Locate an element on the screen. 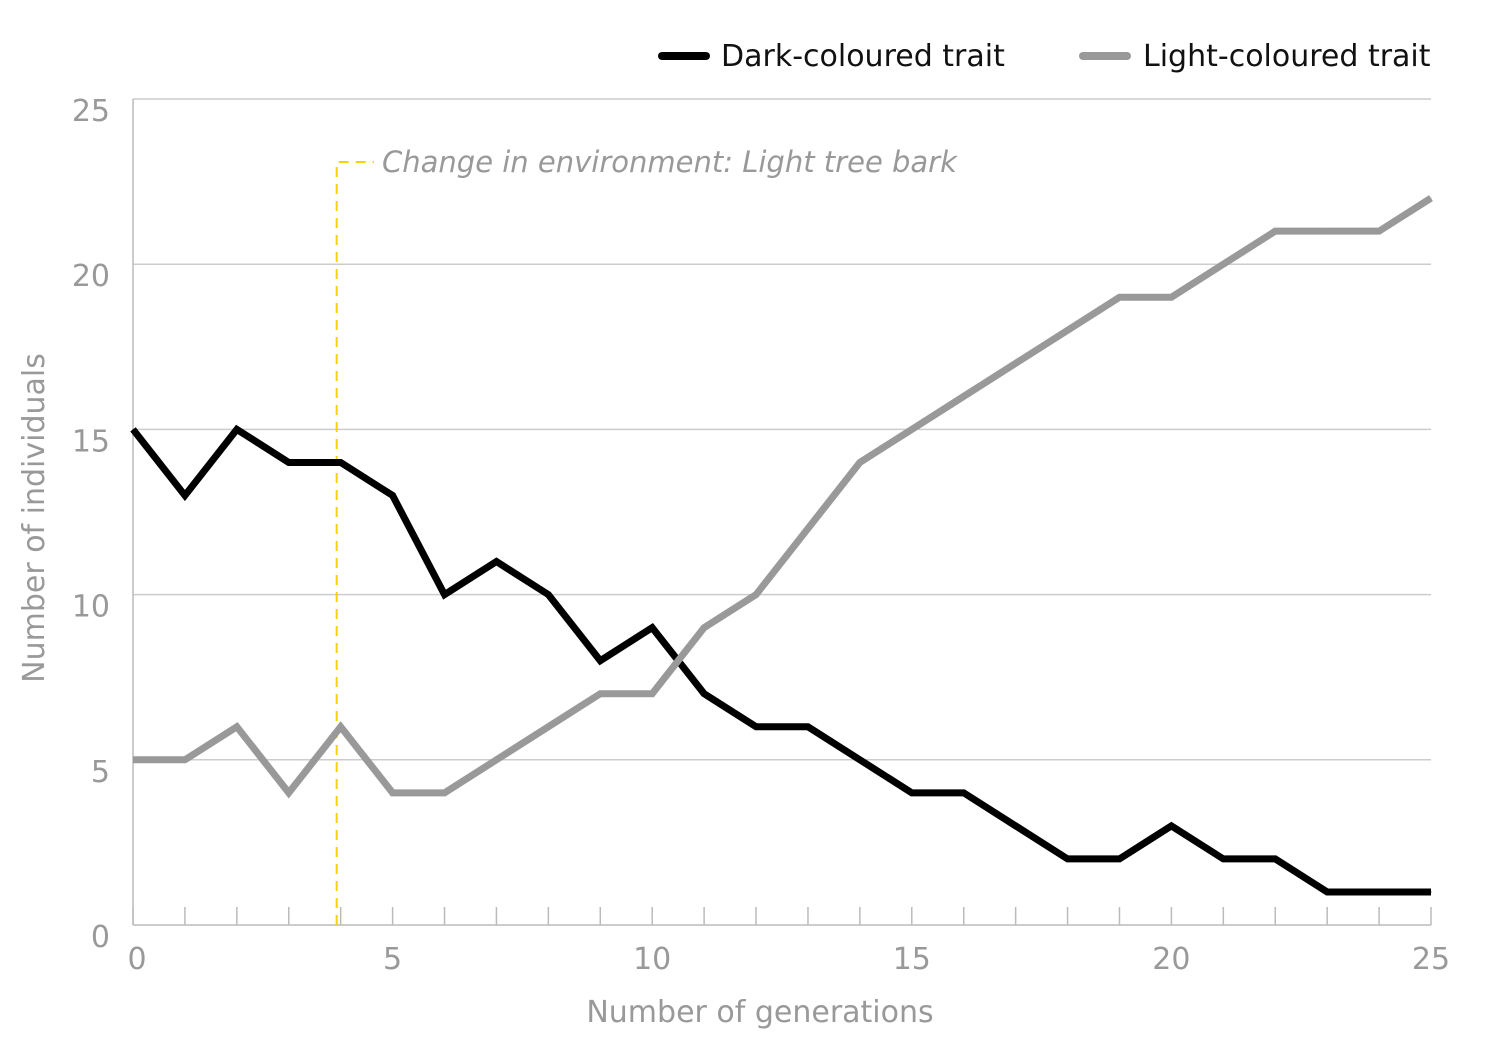 The height and width of the screenshot is (1057, 1494). legend: Dark-coloured trait Light-coloured trait is located at coordinates (1044, 56).